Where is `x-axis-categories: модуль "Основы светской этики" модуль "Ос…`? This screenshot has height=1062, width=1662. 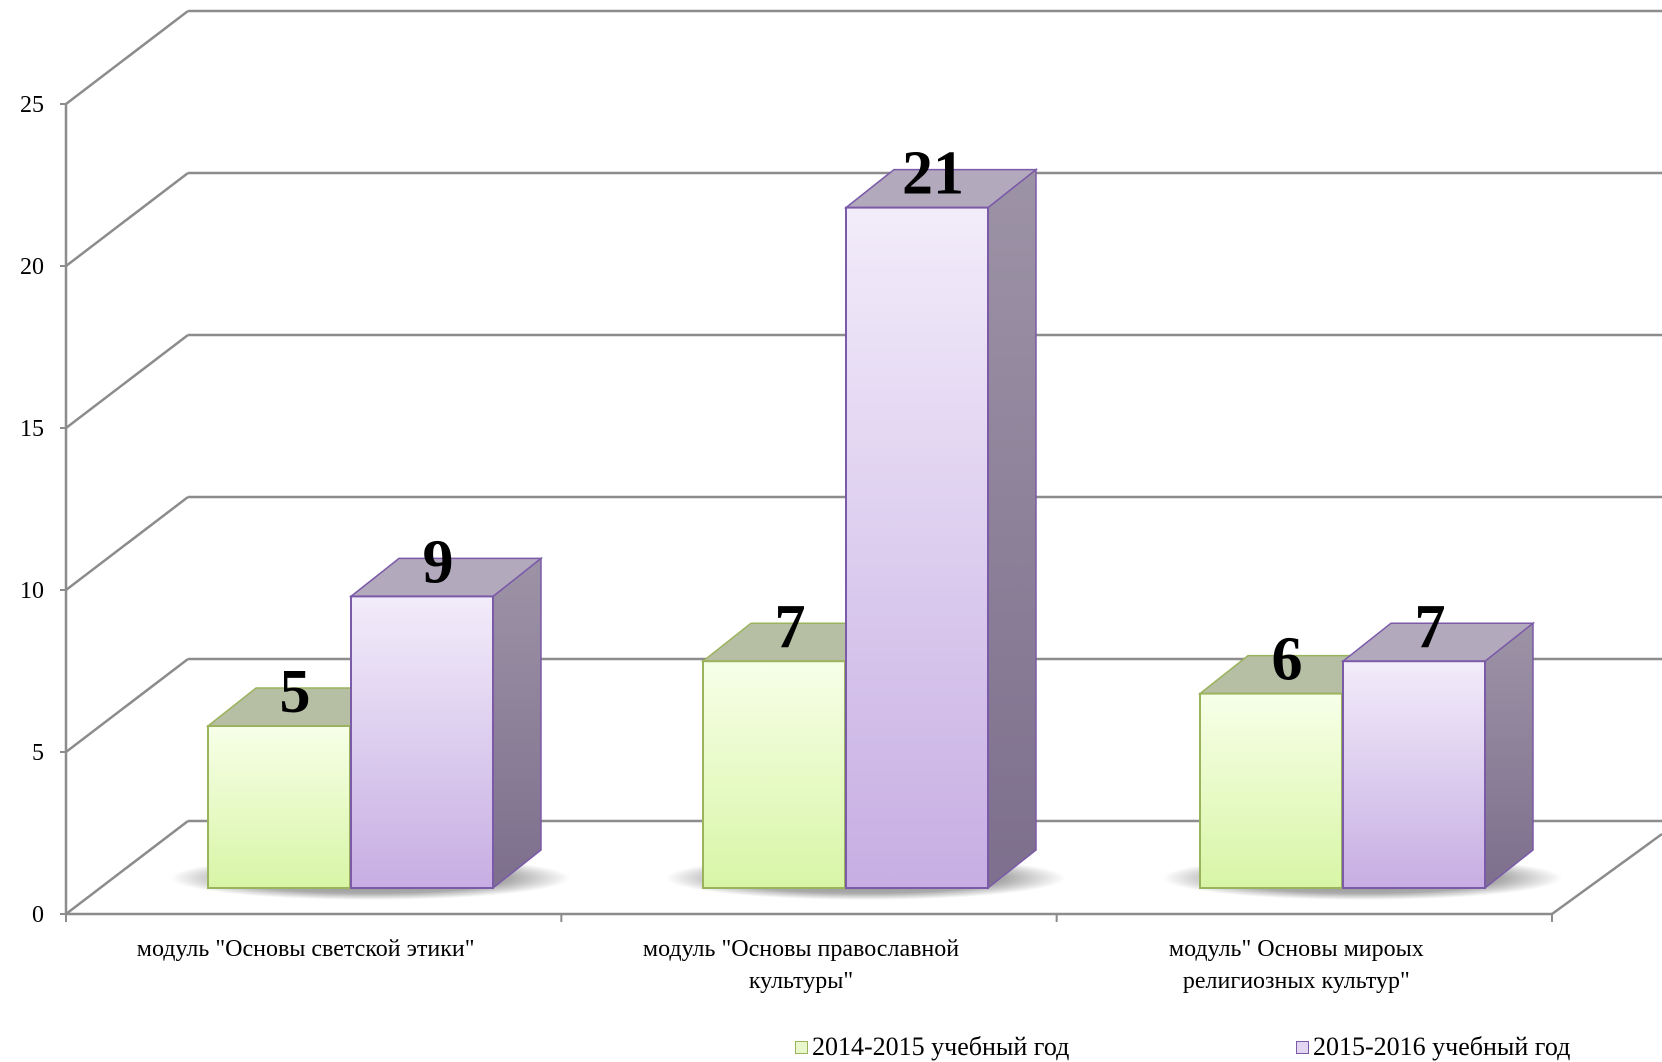 x-axis-categories: модуль "Основы светской этики" модуль "Ос… is located at coordinates (780, 965).